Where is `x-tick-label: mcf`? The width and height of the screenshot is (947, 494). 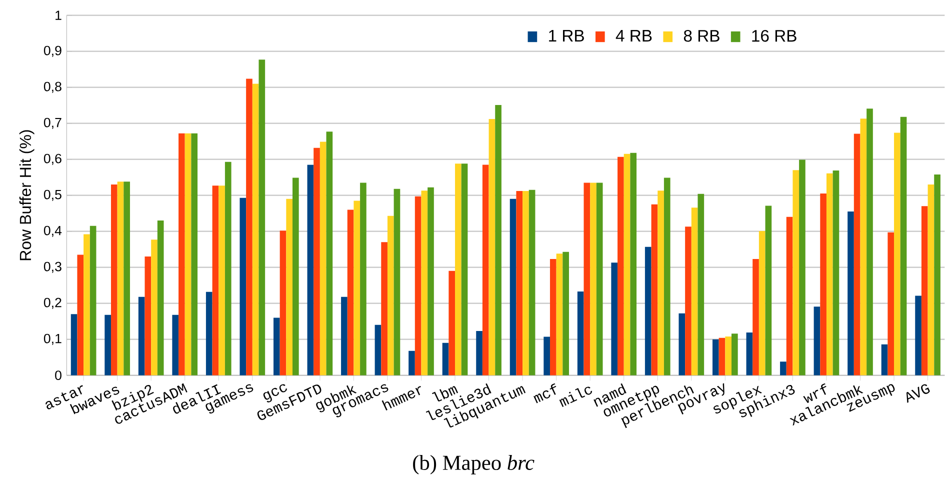 x-tick-label: mcf is located at coordinates (544, 393).